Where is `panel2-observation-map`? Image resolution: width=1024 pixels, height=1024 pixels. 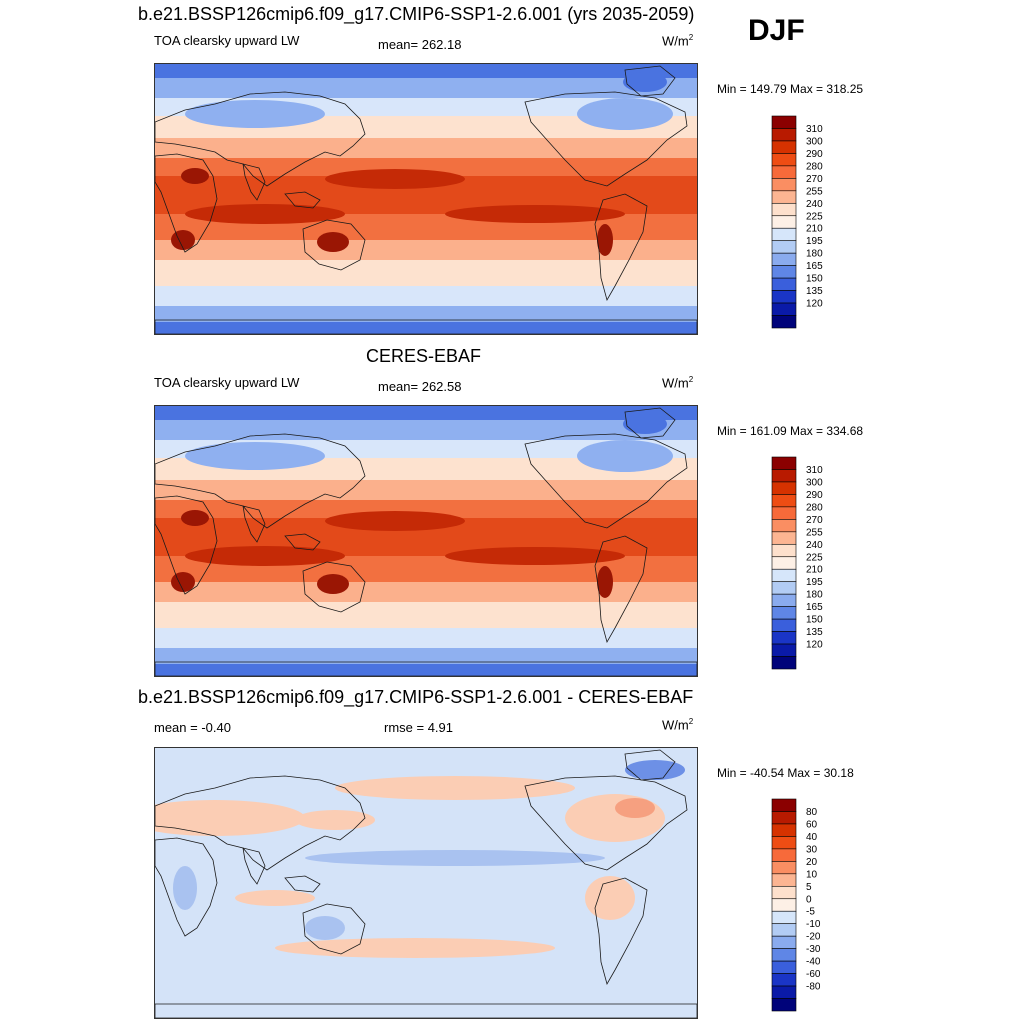
panel2-observation-map is located at coordinates (426, 541).